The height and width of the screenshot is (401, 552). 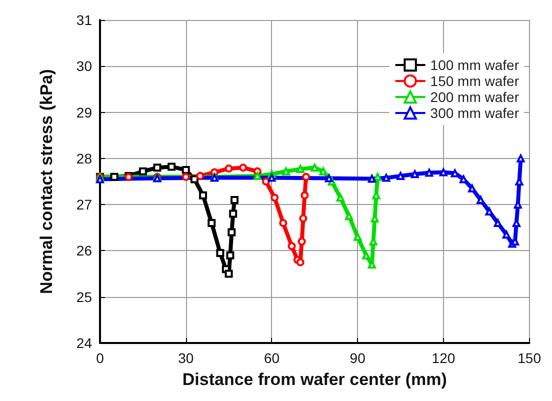 What do you see at coordinates (475, 97) in the screenshot?
I see `legend-label: 200 mm wafer` at bounding box center [475, 97].